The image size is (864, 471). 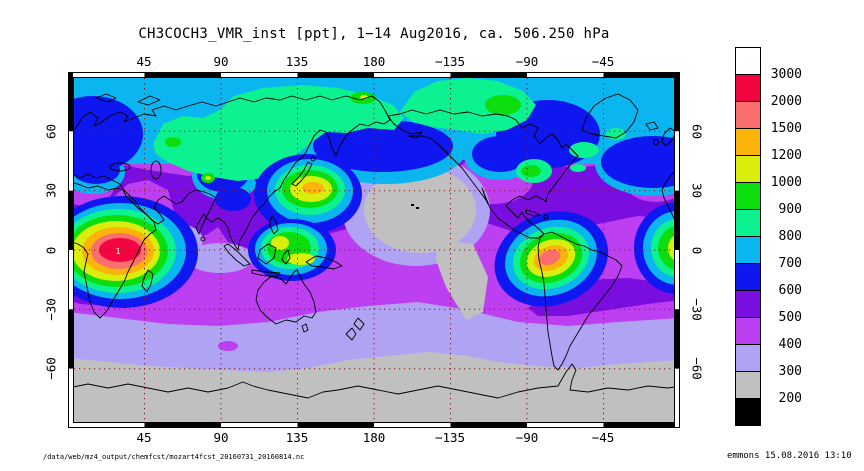 What do you see at coordinates (790, 290) in the screenshot?
I see `colorbar-label: 600` at bounding box center [790, 290].